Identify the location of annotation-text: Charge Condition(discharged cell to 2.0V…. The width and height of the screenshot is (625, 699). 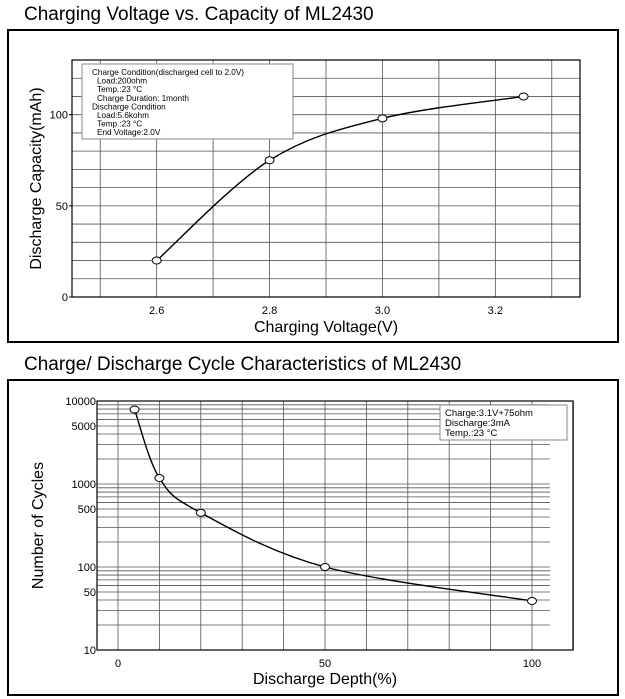
(168, 72).